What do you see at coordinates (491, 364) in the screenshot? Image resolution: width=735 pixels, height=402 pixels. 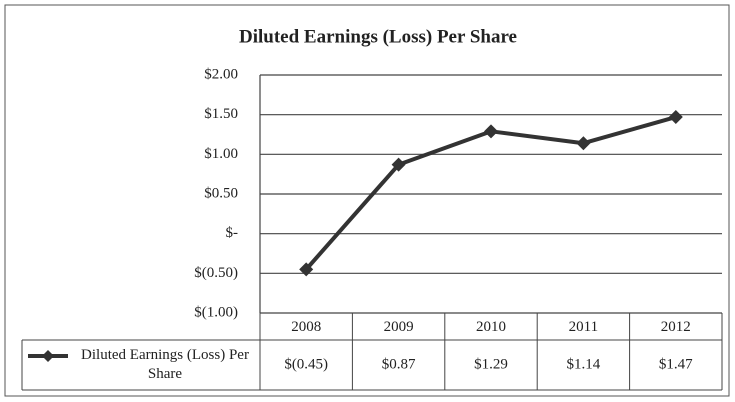 I see `table-value: $1.29` at bounding box center [491, 364].